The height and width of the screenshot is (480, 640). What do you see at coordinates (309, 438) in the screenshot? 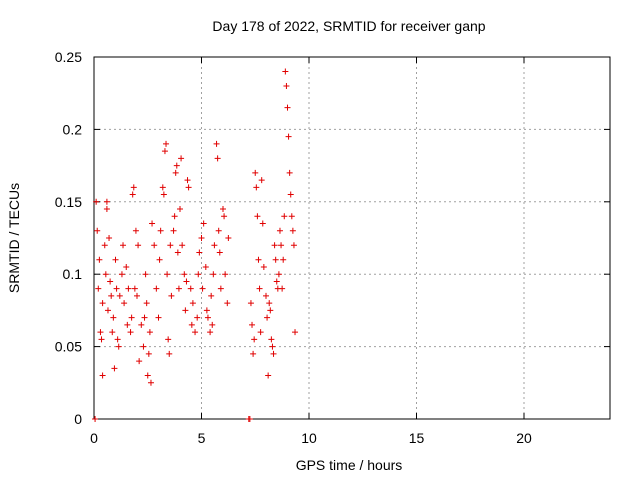
I see `x-tick-label: 10` at bounding box center [309, 438].